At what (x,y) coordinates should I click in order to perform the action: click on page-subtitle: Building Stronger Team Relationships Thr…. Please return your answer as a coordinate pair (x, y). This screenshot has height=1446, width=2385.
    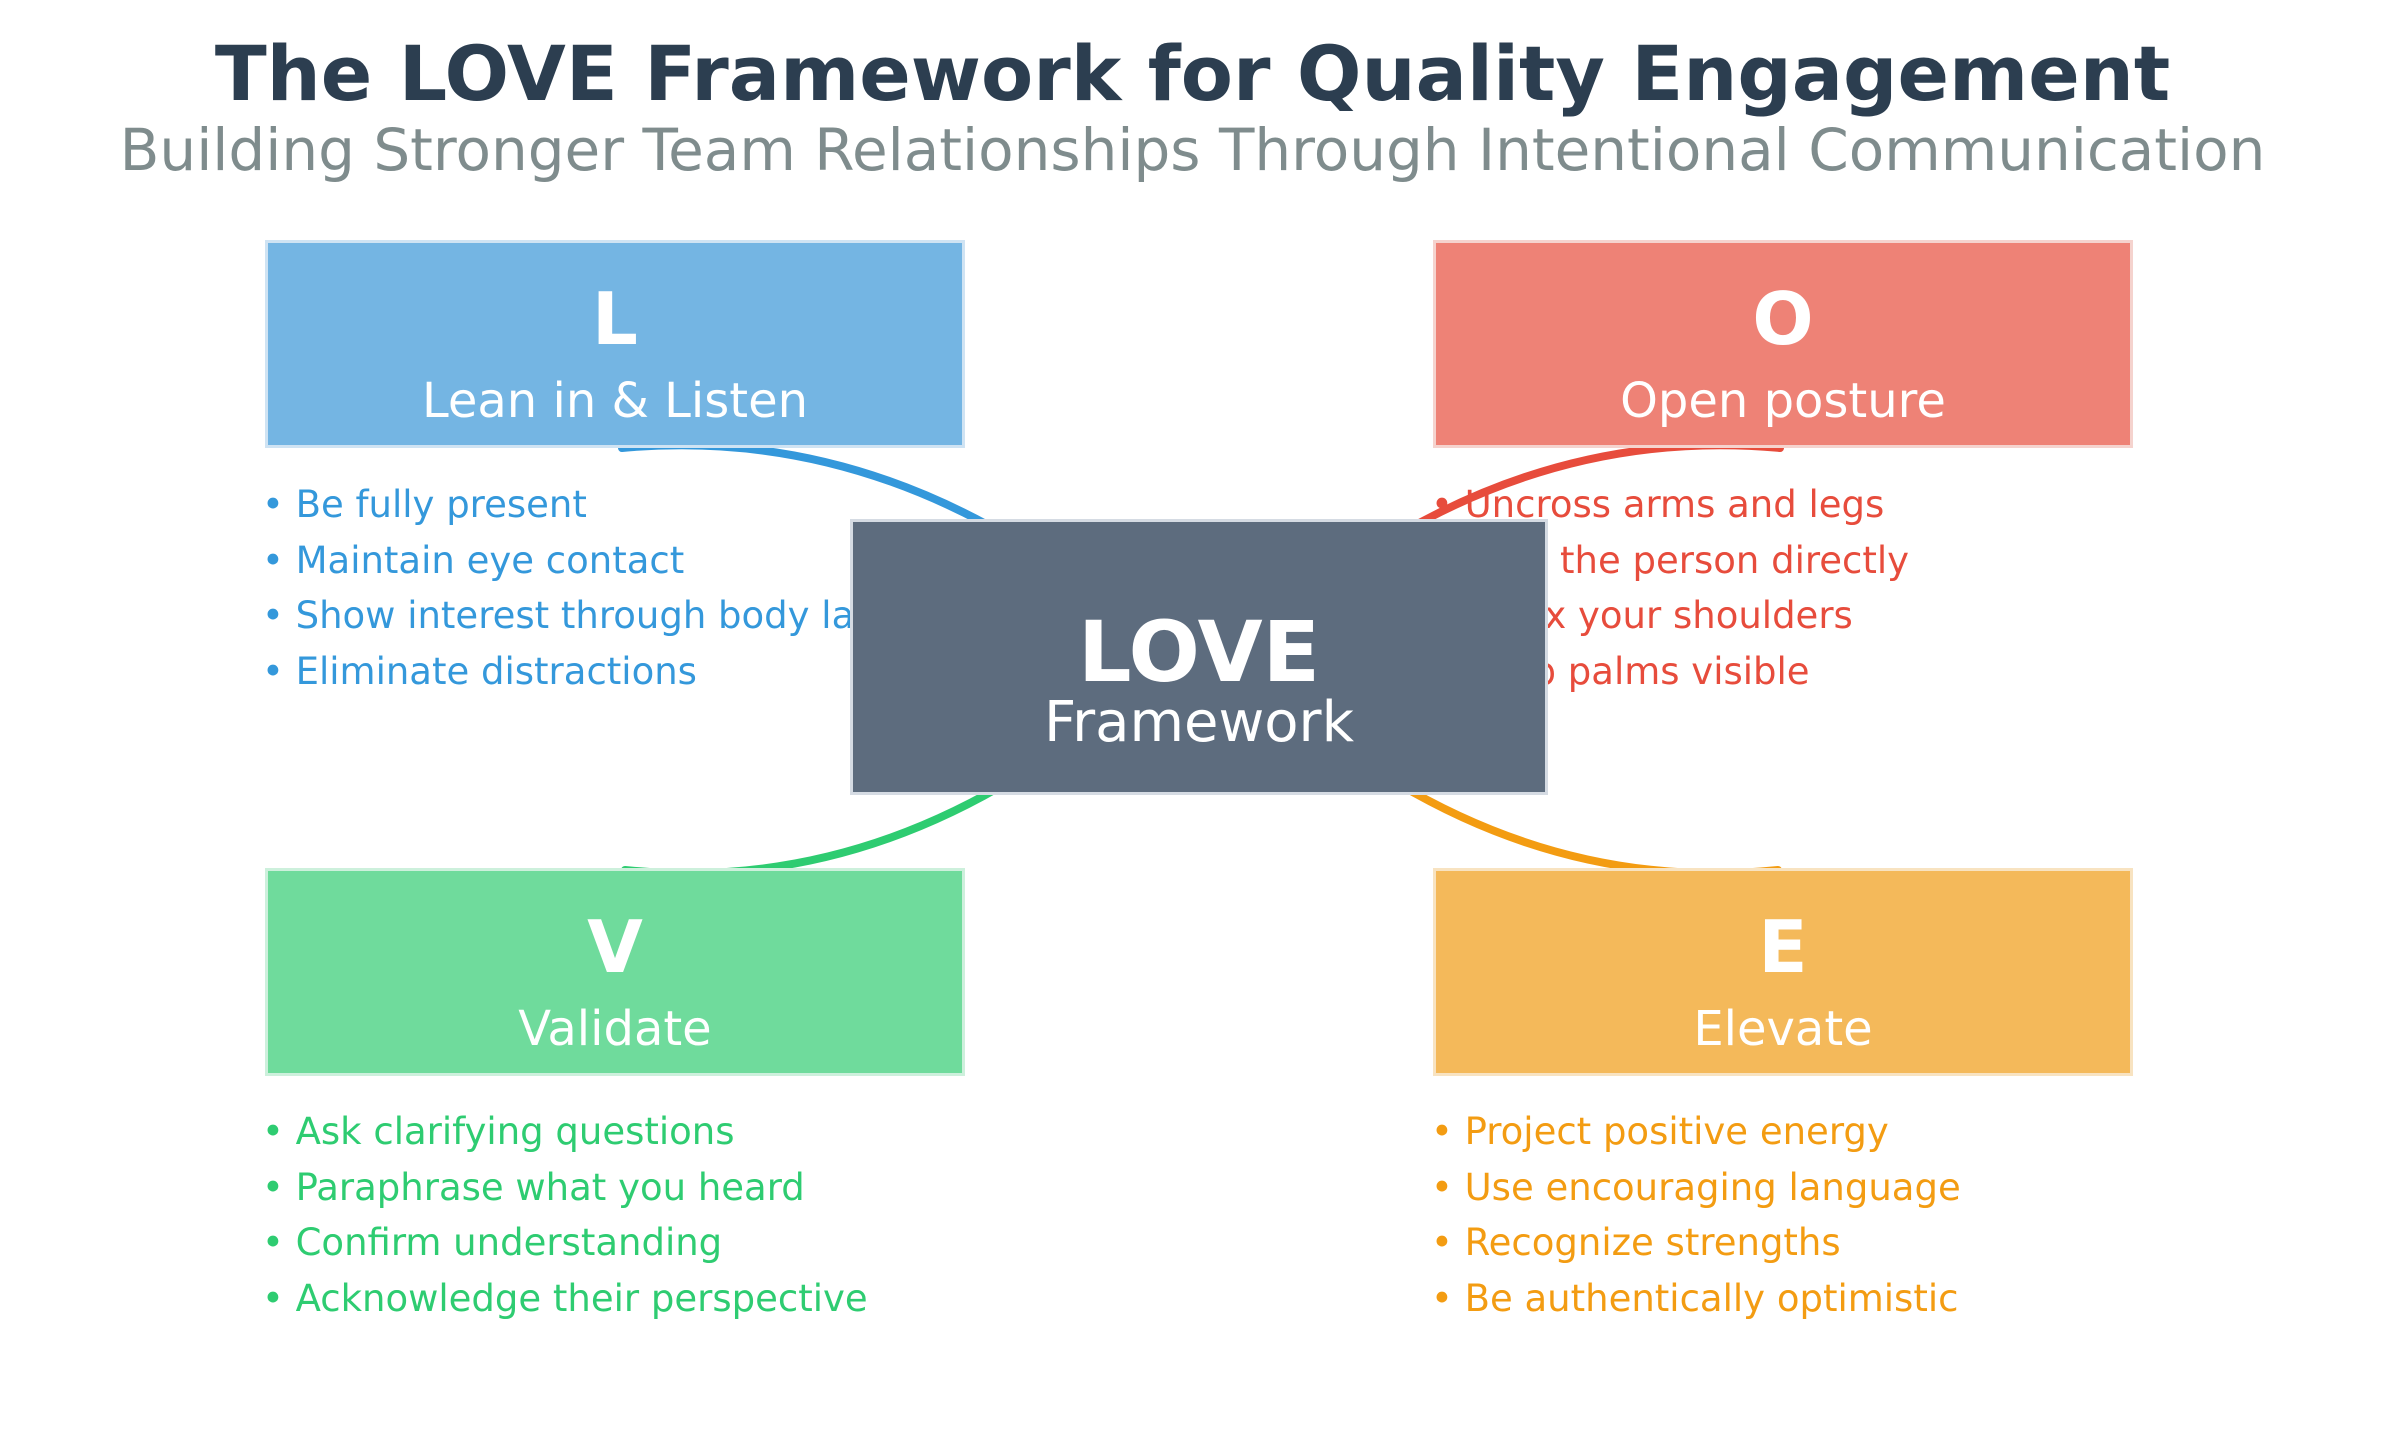
    Looking at the image, I should click on (1192, 150).